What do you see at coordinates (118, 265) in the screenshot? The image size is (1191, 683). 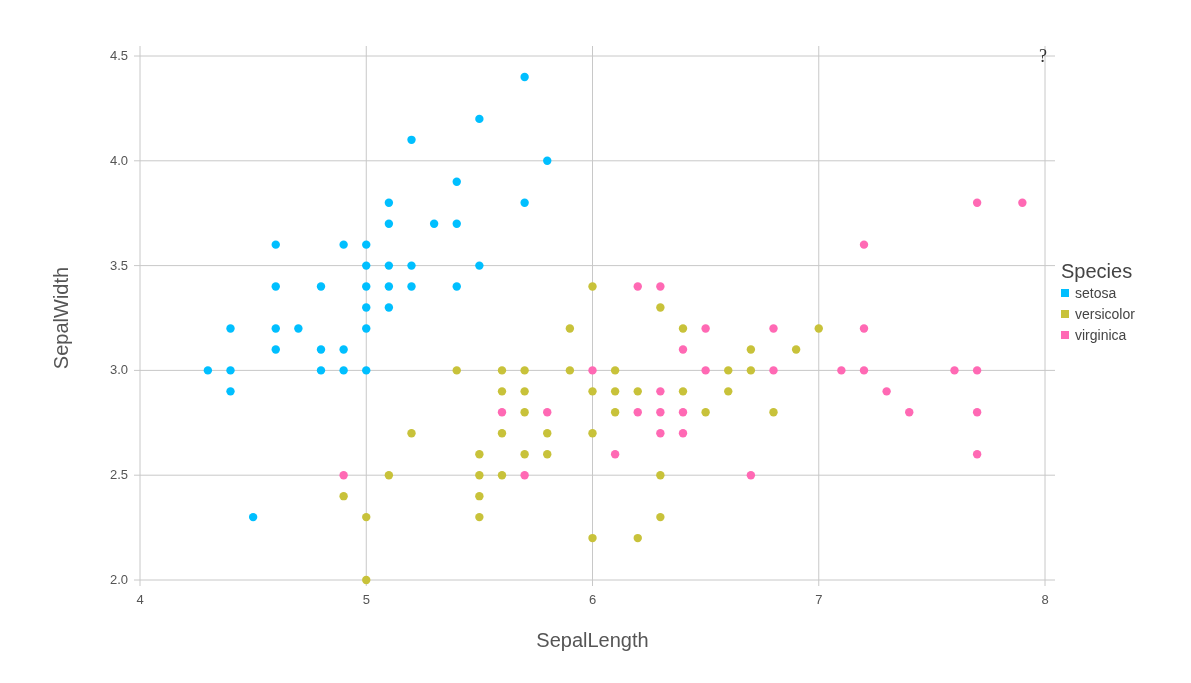 I see `y-tick-label: 3.5` at bounding box center [118, 265].